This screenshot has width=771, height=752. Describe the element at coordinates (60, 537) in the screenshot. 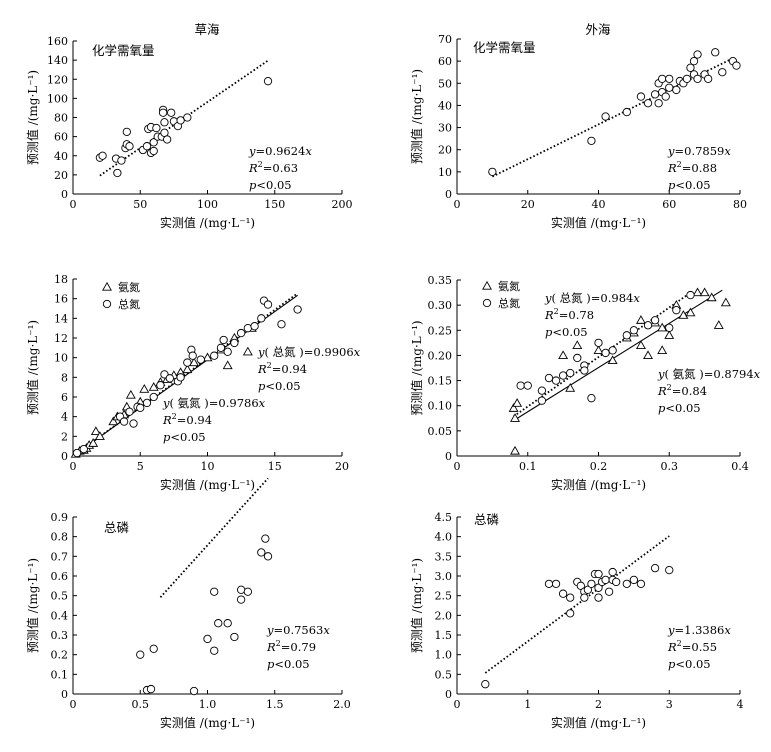

I see `y-tick-label: 0.8` at that location.